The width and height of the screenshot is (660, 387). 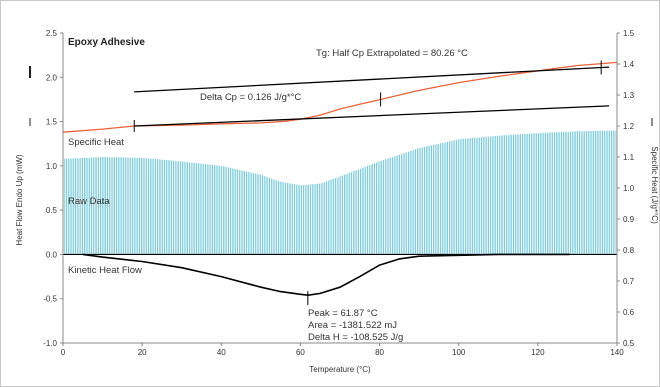 What do you see at coordinates (96, 142) in the screenshot?
I see `specific-heat-label: Specific Heat` at bounding box center [96, 142].